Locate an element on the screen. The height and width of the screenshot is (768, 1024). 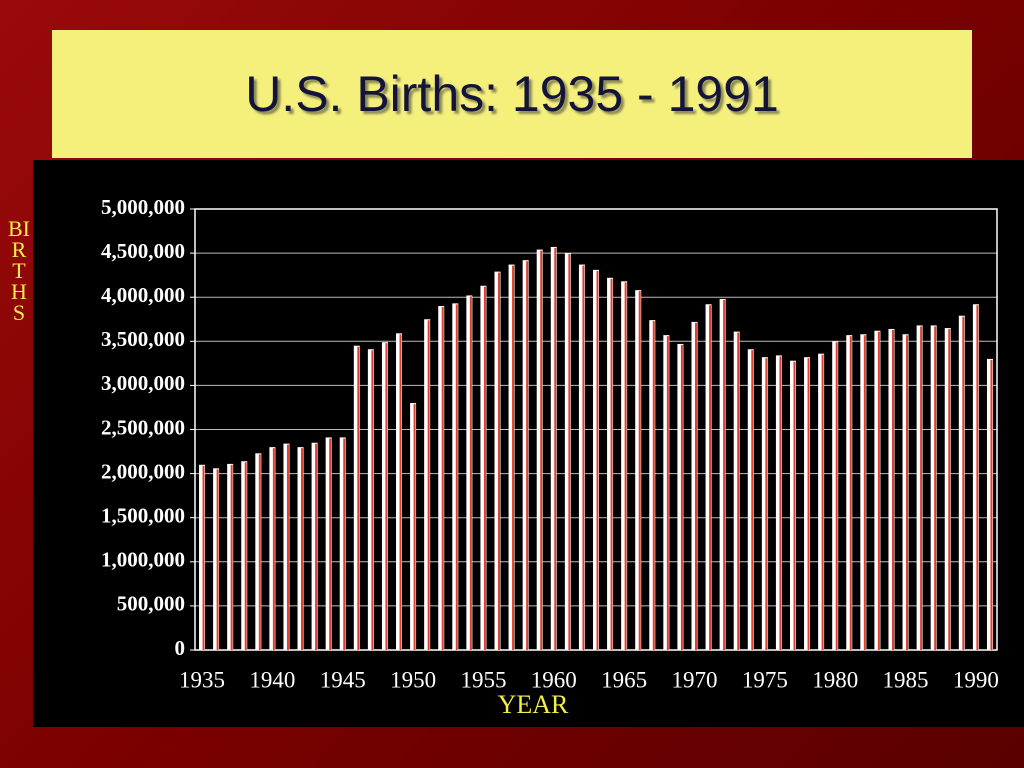
chart-title: U.S. Births: 1935 - 1991 is located at coordinates (512, 94).